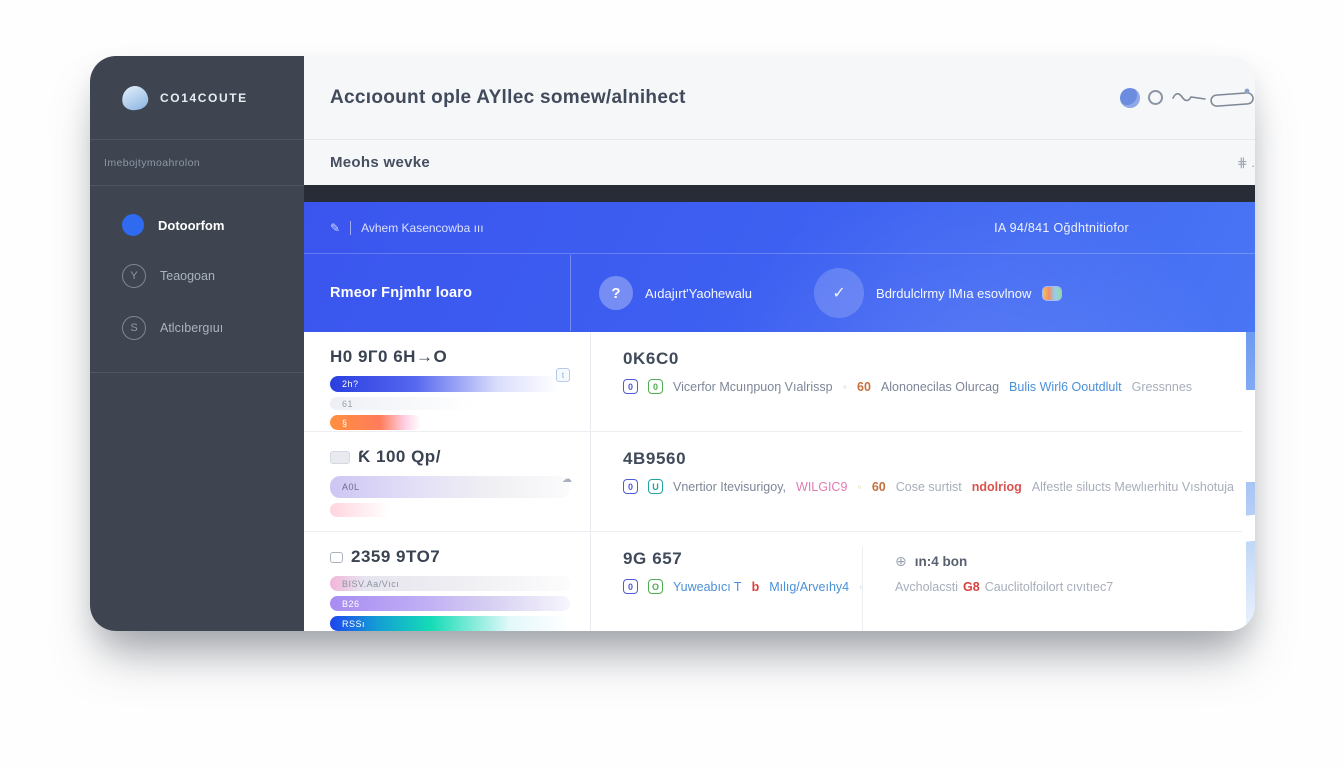  I want to click on scribble-pill-icon, so click(1213, 98).